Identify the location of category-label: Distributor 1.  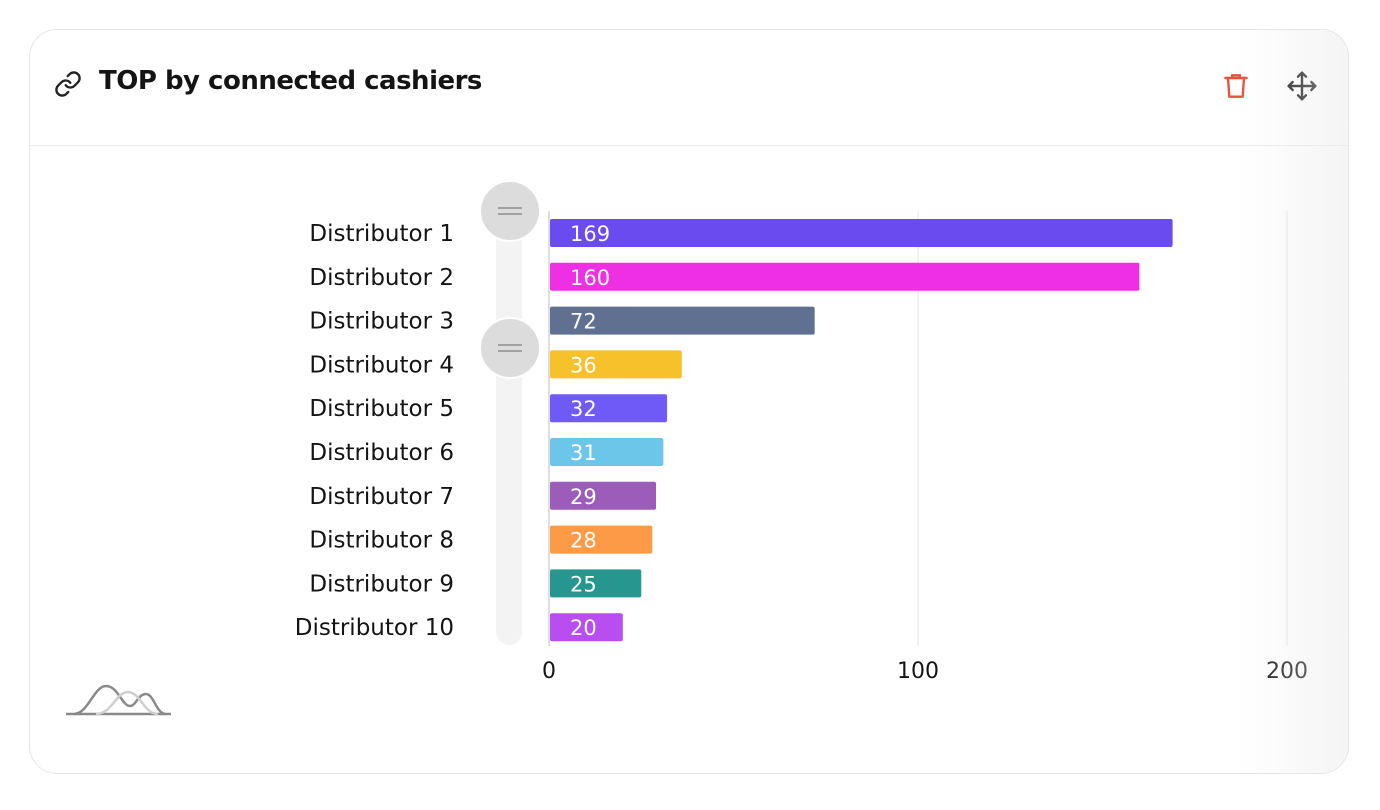
(381, 234).